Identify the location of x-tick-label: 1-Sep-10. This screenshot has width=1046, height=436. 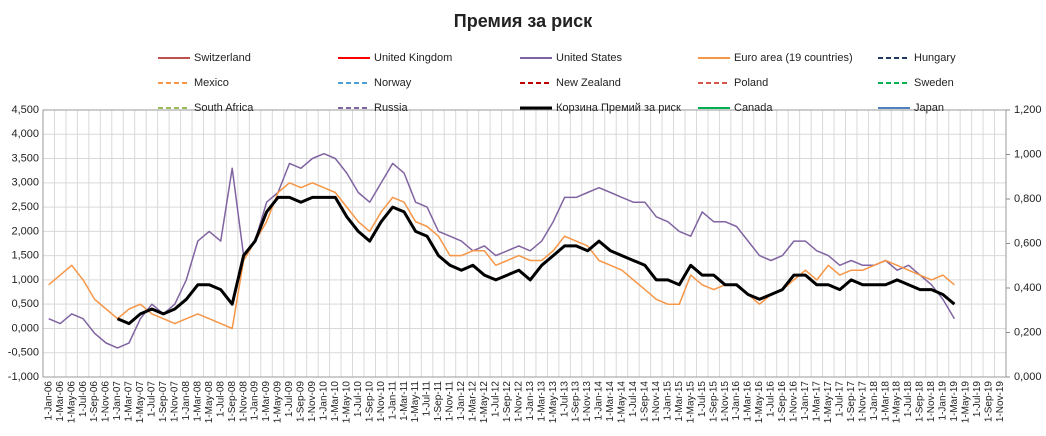
(369, 402).